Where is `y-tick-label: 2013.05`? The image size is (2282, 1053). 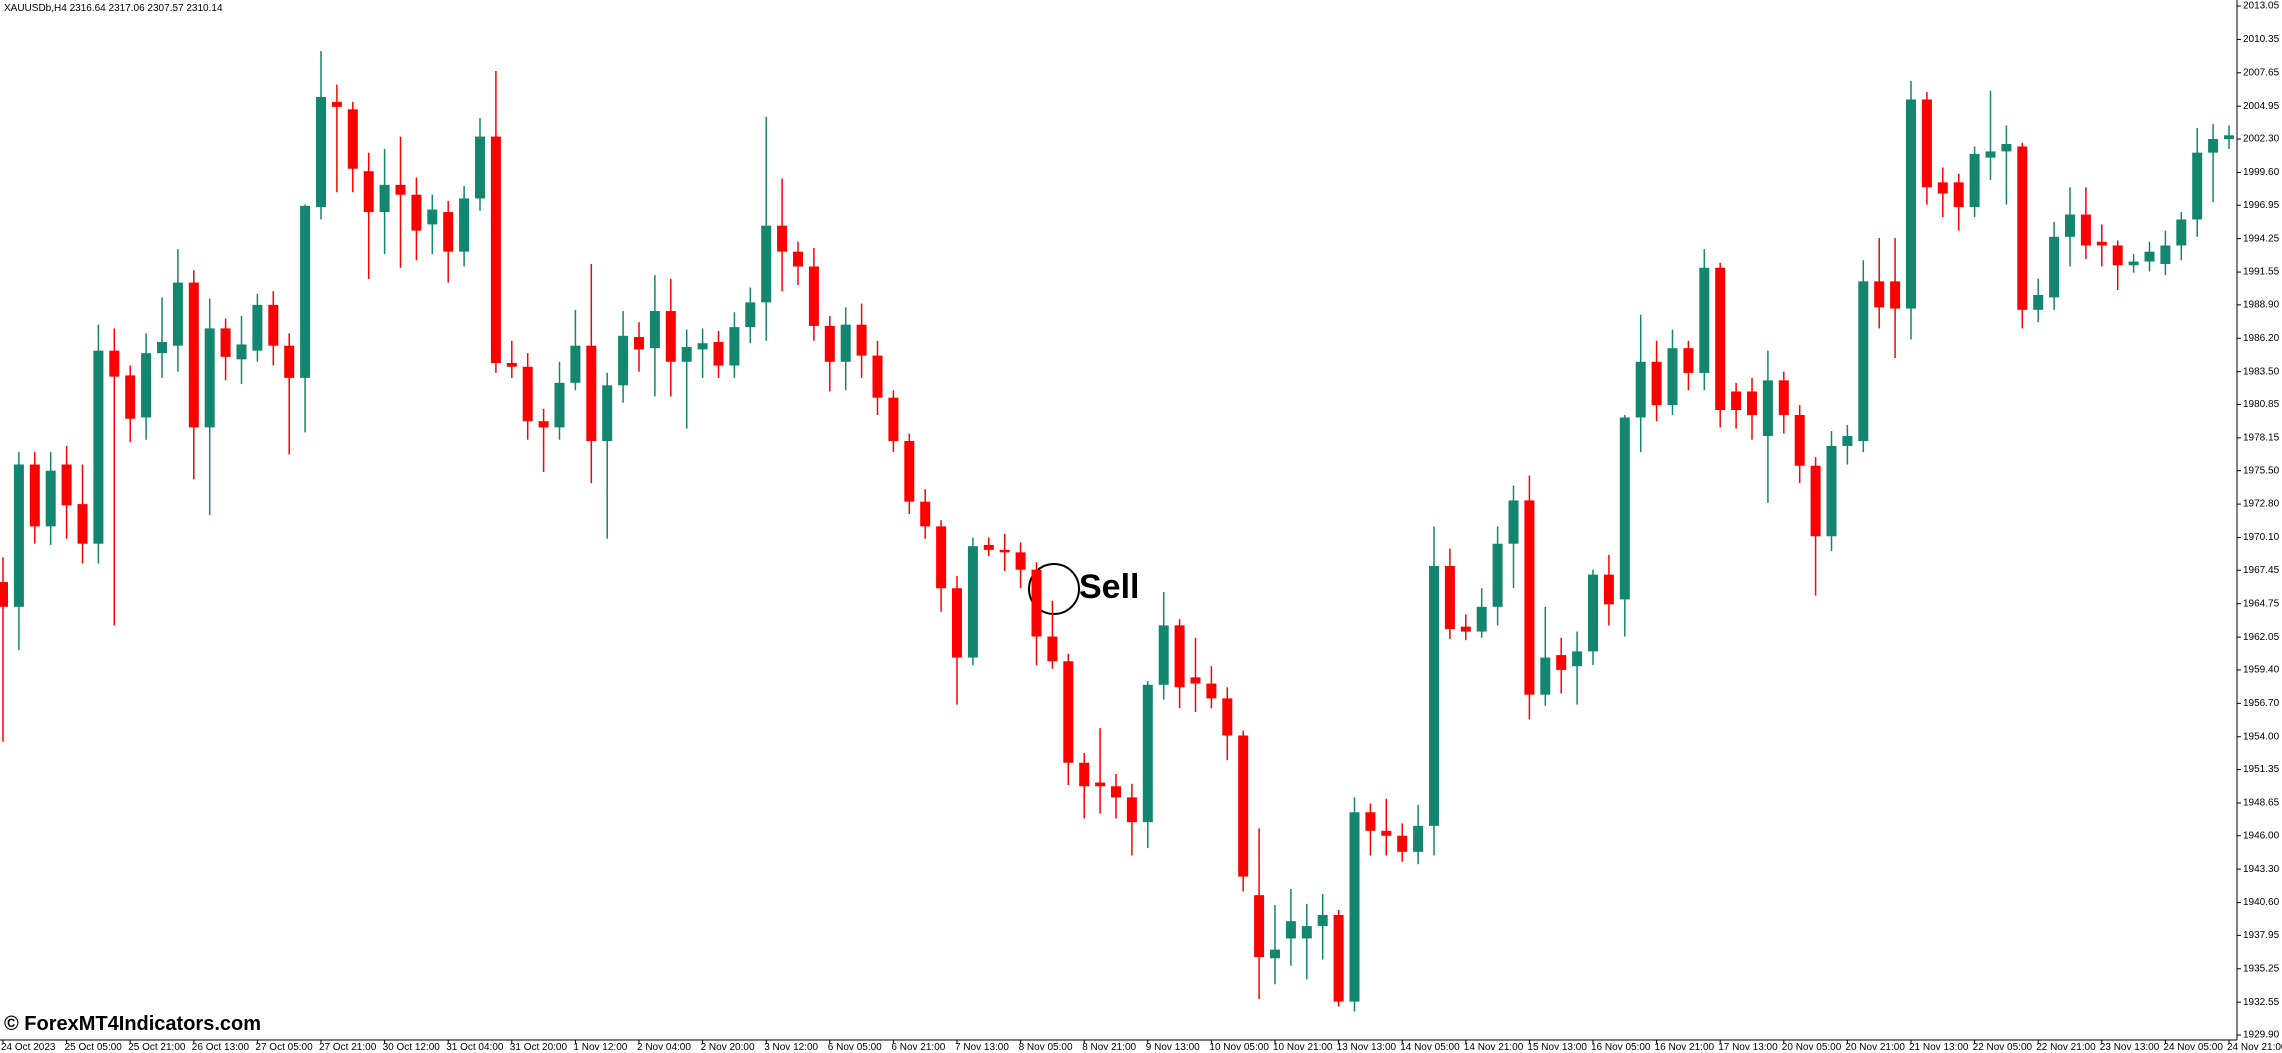
y-tick-label: 2013.05 is located at coordinates (2261, 6).